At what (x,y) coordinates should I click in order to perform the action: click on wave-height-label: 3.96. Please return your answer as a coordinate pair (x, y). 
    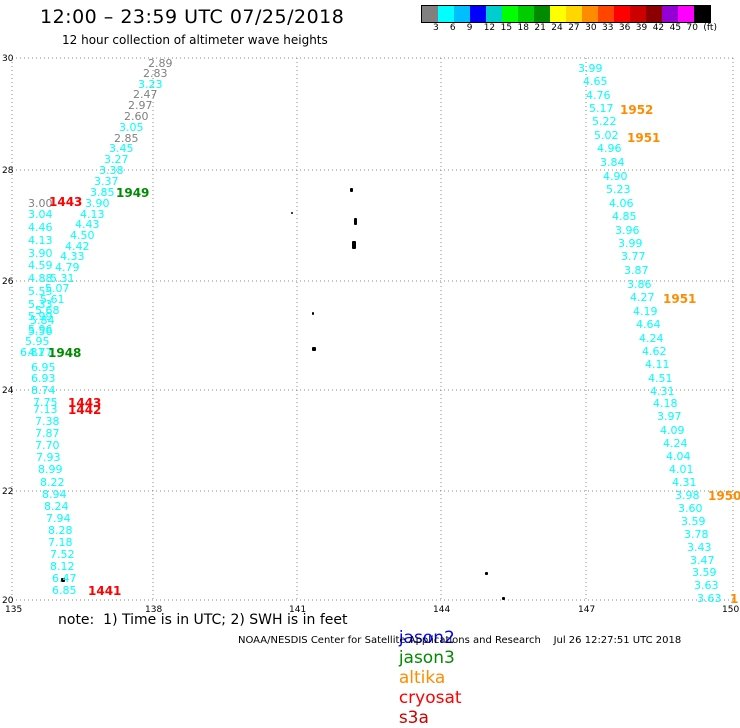
    Looking at the image, I should click on (627, 230).